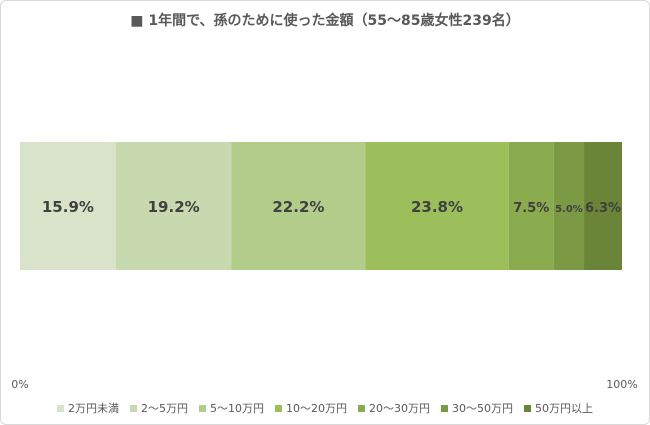 This screenshot has width=650, height=425. I want to click on legend-label: 30～50万円, so click(482, 408).